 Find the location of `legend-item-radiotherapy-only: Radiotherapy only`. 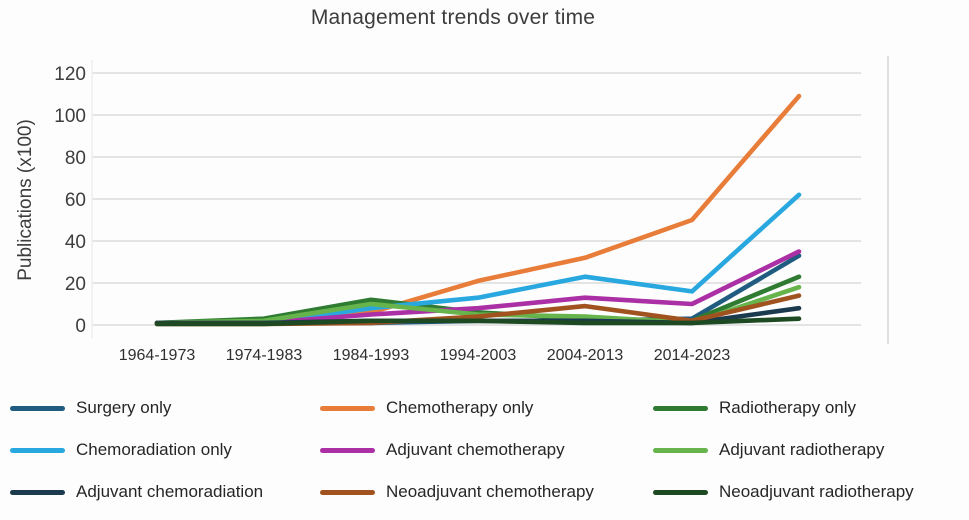

legend-item-radiotherapy-only: Radiotherapy only is located at coordinates (754, 408).